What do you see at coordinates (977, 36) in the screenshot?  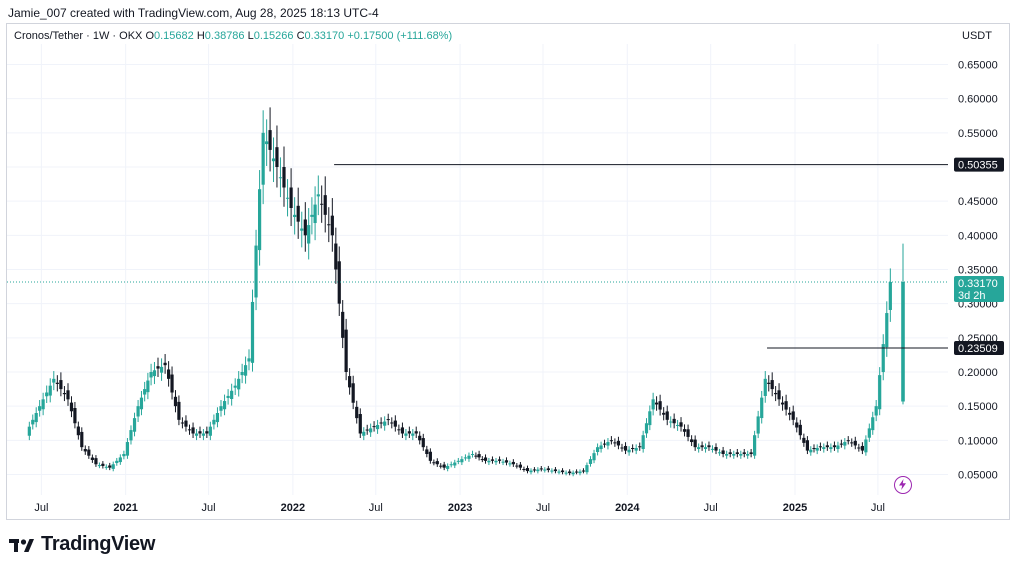 I see `currency-unit: USDT` at bounding box center [977, 36].